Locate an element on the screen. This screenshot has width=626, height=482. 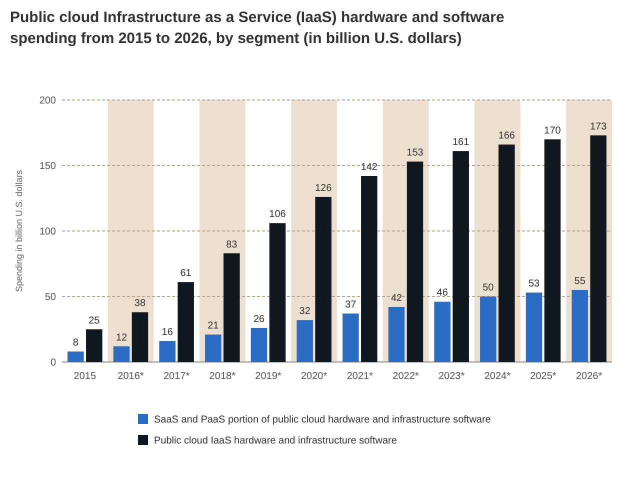
data-label: 153 is located at coordinates (415, 153).